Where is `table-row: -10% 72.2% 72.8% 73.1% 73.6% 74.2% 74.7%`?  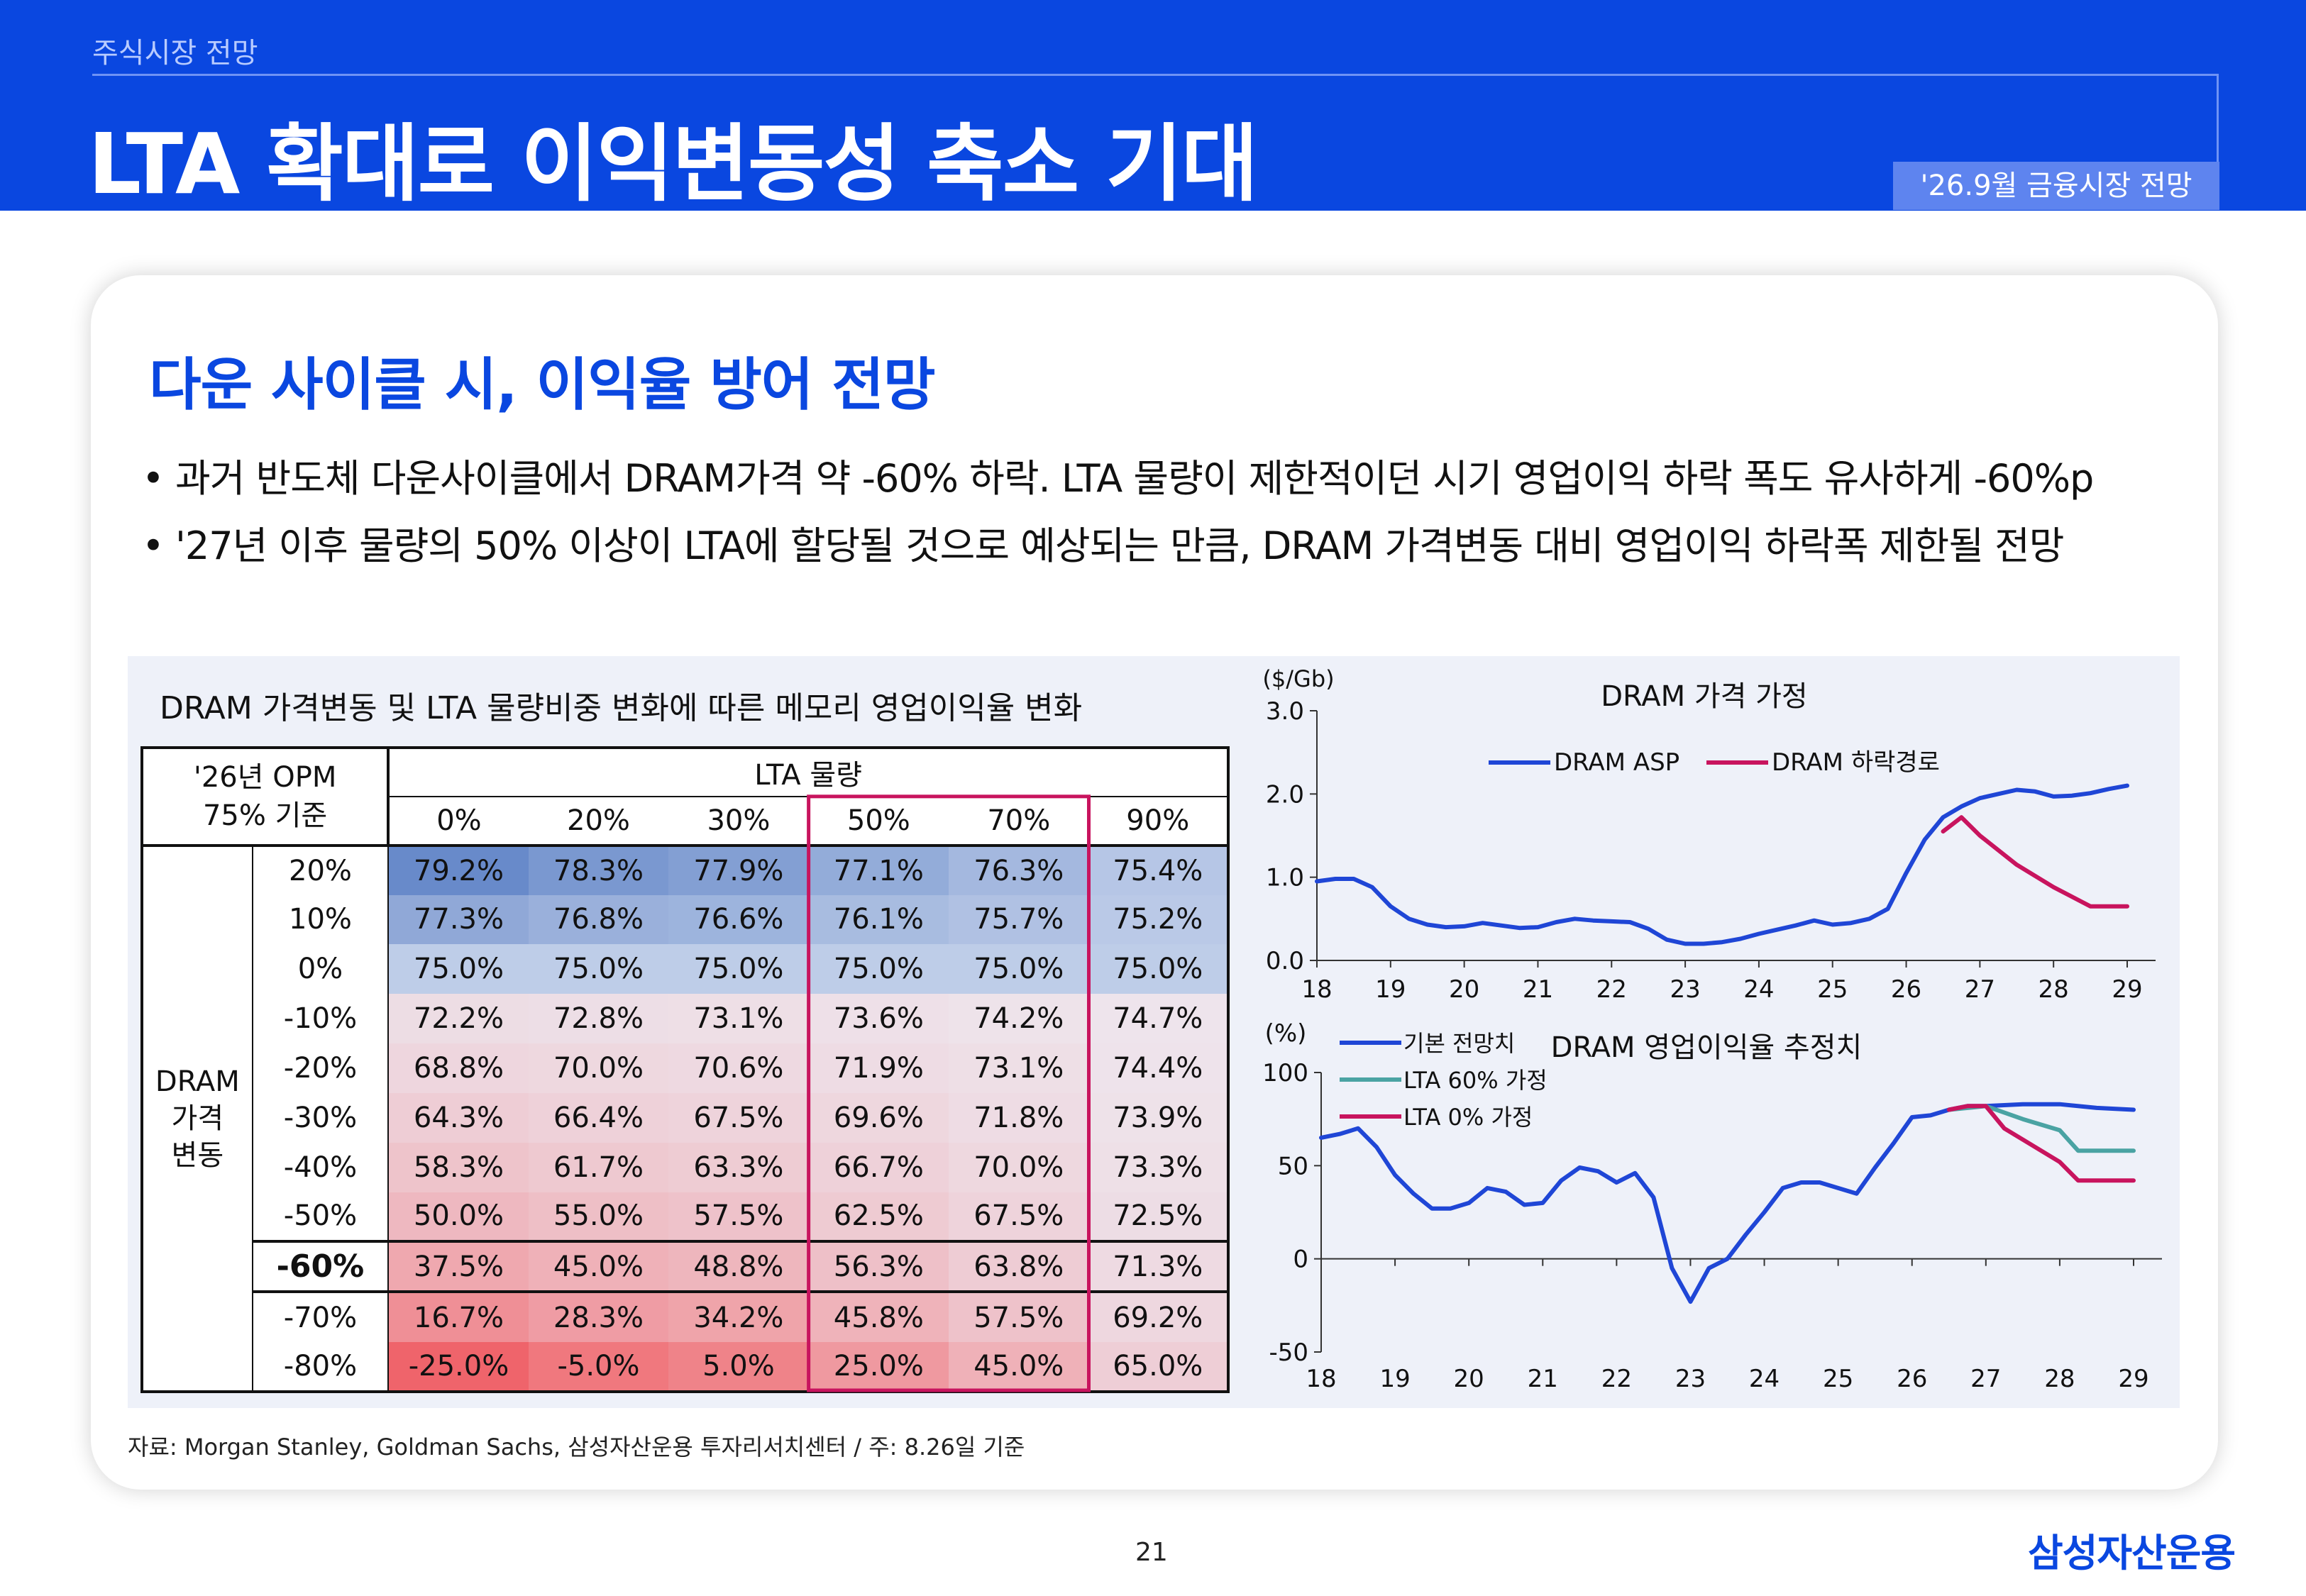 table-row: -10% 72.2% 72.8% 73.1% 73.6% 74.2% 74.7% is located at coordinates (686, 1019).